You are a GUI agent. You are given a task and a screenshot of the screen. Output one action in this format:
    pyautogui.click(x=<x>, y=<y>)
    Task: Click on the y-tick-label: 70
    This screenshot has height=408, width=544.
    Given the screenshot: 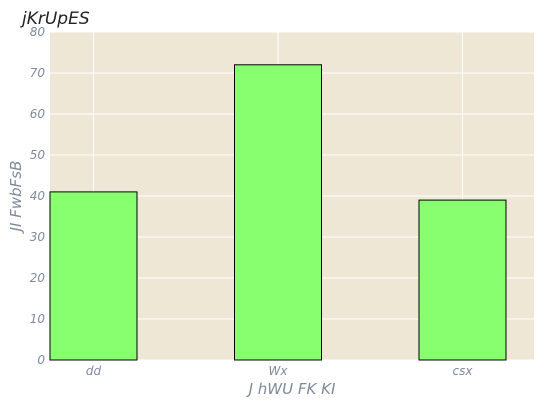 What is the action you would take?
    pyautogui.click(x=38, y=73)
    